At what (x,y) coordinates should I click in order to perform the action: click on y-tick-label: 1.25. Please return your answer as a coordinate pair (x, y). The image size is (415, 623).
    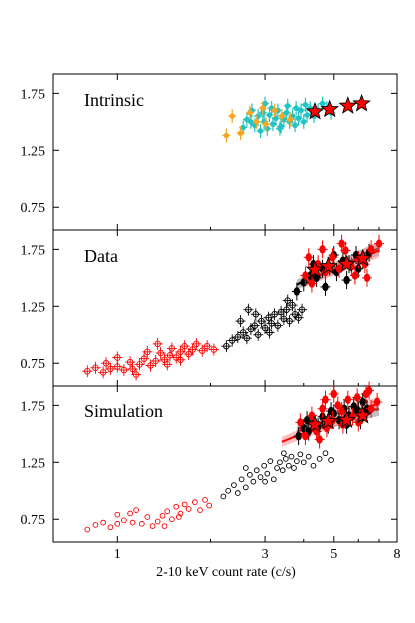
    Looking at the image, I should click on (33, 307).